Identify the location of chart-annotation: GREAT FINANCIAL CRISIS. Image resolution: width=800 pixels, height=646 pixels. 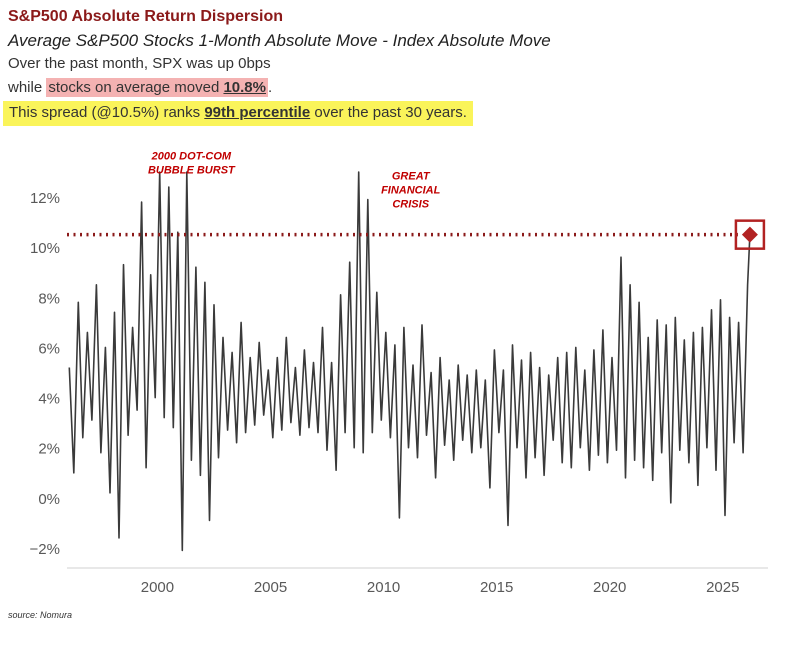
(411, 191).